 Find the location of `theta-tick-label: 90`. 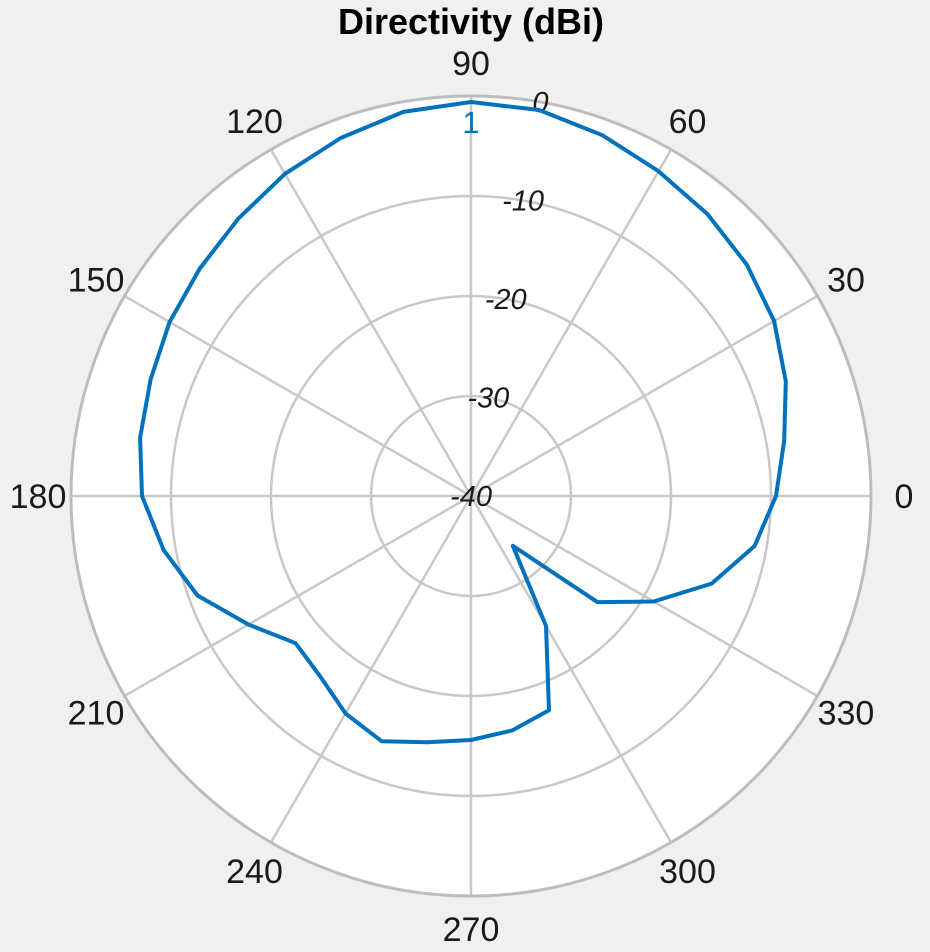

theta-tick-label: 90 is located at coordinates (471, 64).